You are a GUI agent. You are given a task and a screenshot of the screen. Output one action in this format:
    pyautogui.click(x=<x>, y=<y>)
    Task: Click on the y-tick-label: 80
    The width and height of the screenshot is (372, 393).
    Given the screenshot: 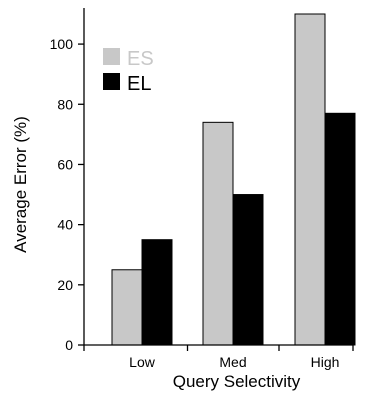 What is the action you would take?
    pyautogui.click(x=65, y=104)
    